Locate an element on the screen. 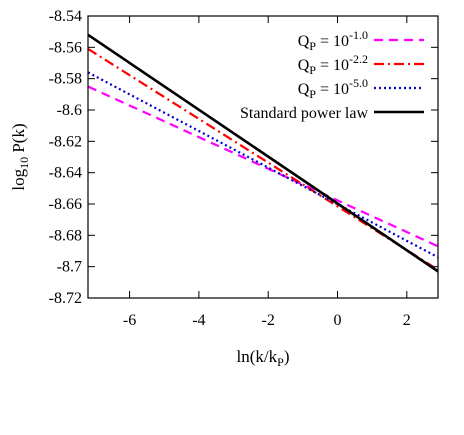 The height and width of the screenshot is (435, 464). y-tick-label: -8.7 is located at coordinates (69, 267).